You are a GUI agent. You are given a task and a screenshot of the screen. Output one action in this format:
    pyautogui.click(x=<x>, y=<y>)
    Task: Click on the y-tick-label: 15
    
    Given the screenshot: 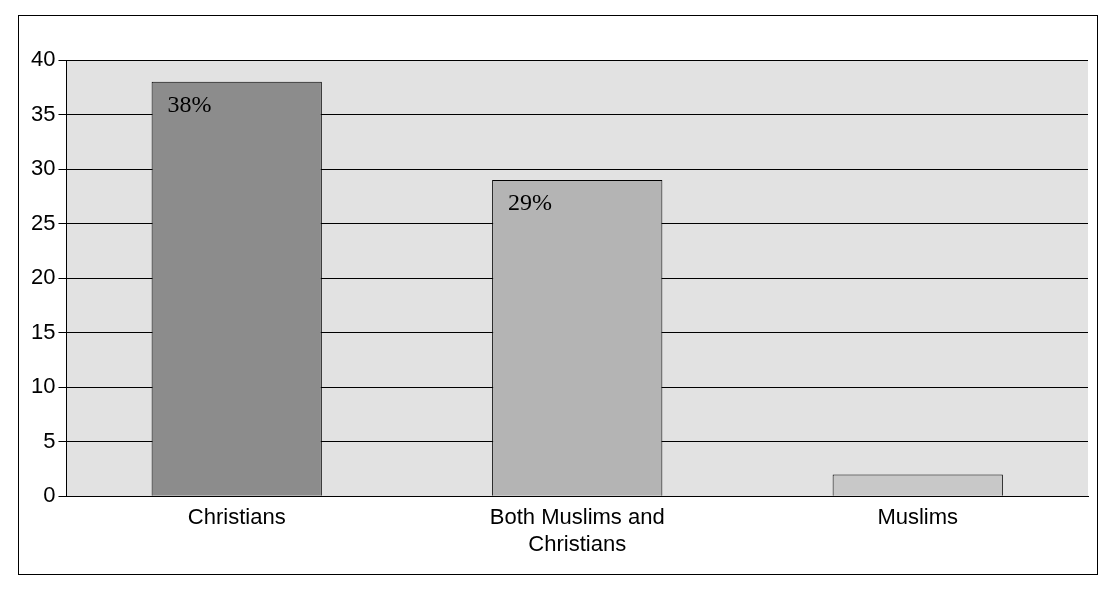 What is the action you would take?
    pyautogui.click(x=43, y=331)
    